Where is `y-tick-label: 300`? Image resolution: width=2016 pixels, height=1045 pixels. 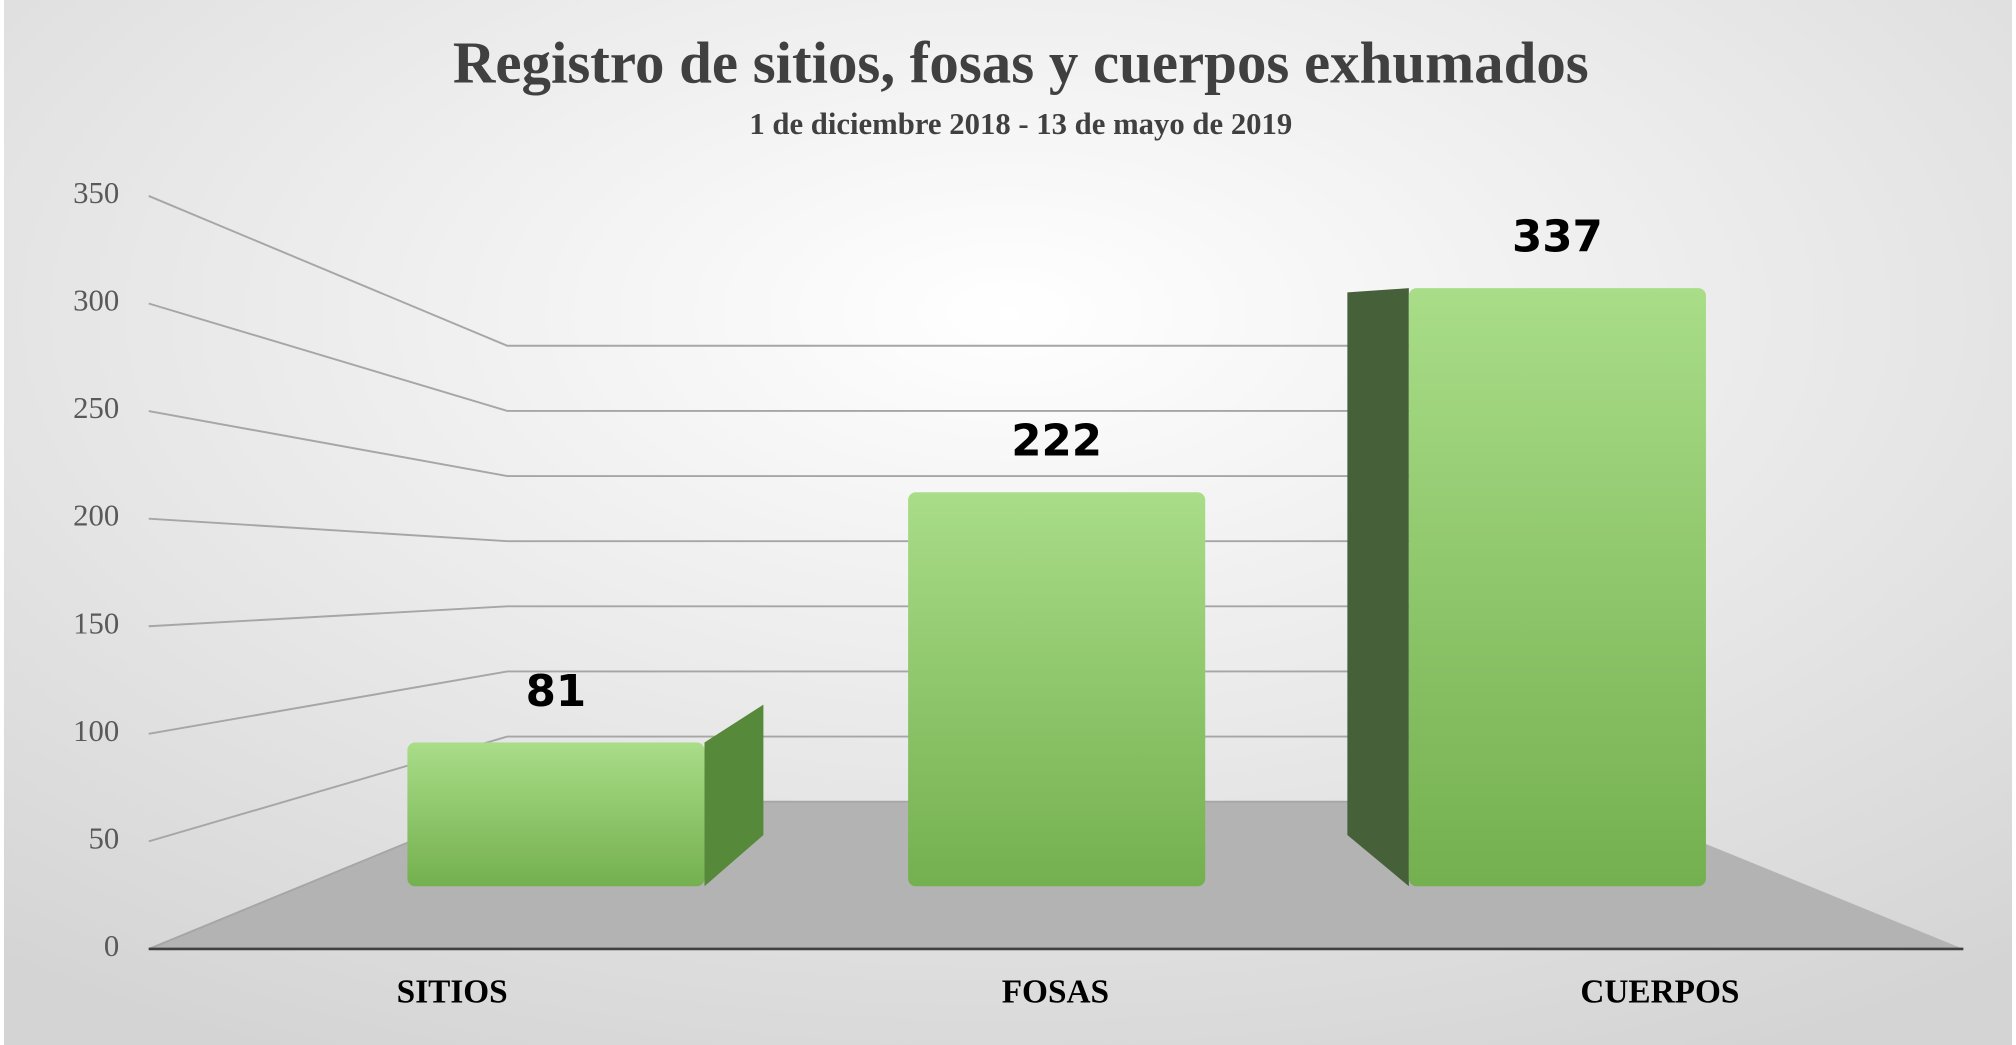
y-tick-label: 300 is located at coordinates (96, 301).